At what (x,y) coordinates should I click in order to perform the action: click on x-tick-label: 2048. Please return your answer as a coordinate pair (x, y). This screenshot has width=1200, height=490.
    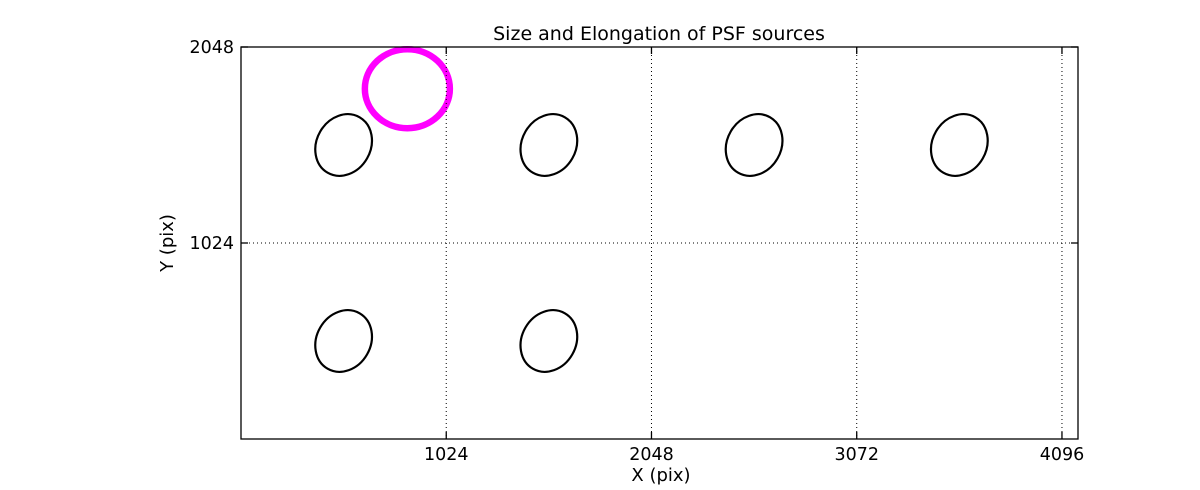
    Looking at the image, I should click on (651, 455).